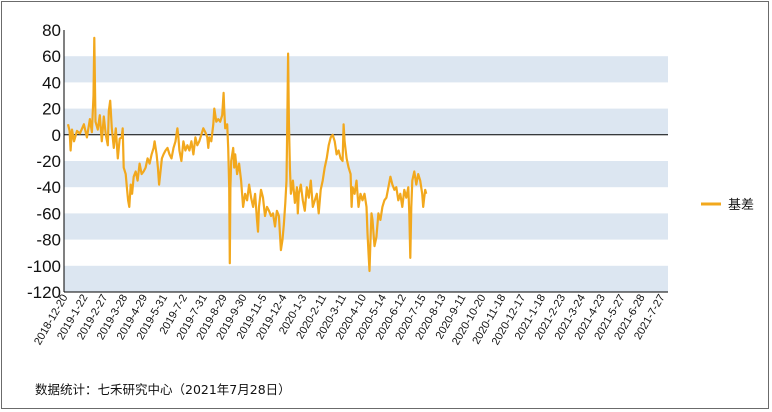  I want to click on source-note: 数据统计：七禾研究中心（2021年7月28日）, so click(163, 389).